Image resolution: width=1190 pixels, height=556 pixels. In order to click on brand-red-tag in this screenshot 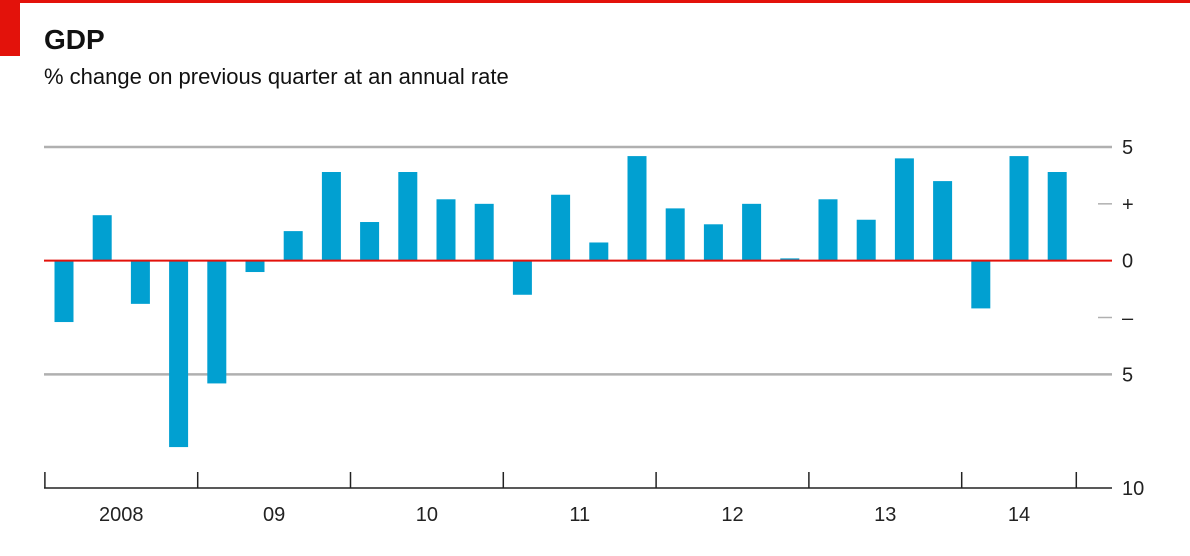, I will do `click(10, 28)`.